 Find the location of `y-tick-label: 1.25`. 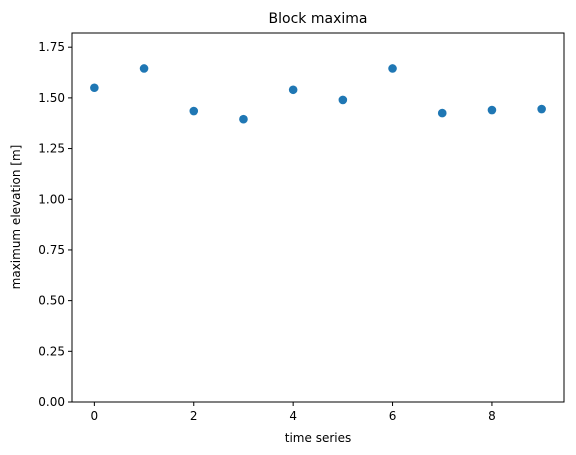

y-tick-label: 1.25 is located at coordinates (51, 149).